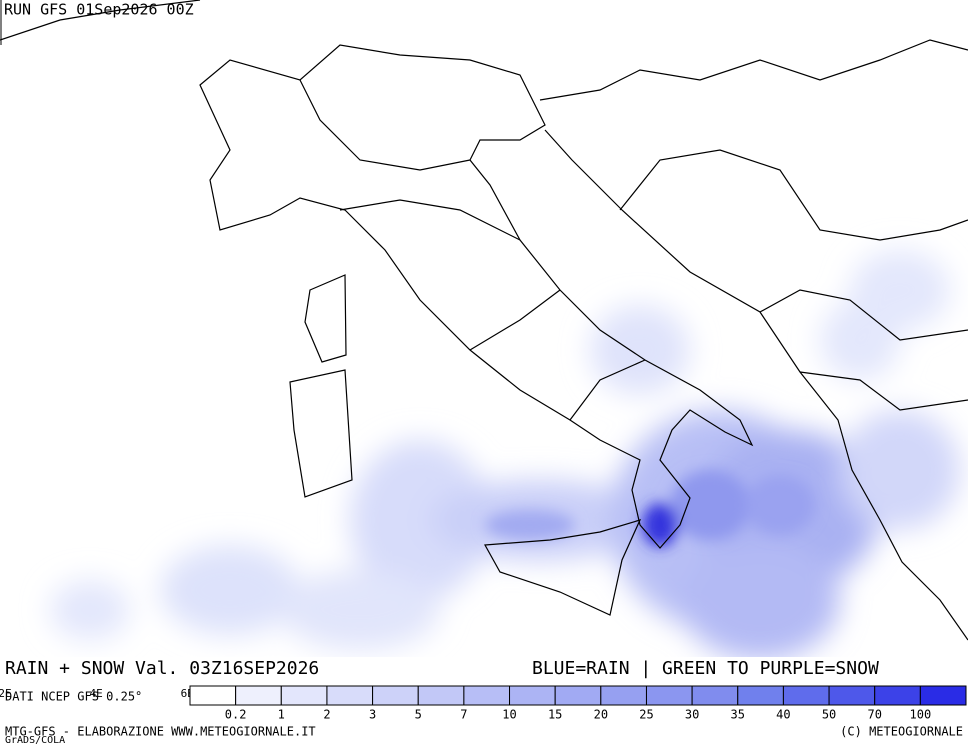  What do you see at coordinates (874, 715) in the screenshot?
I see `threshold-label: 70` at bounding box center [874, 715].